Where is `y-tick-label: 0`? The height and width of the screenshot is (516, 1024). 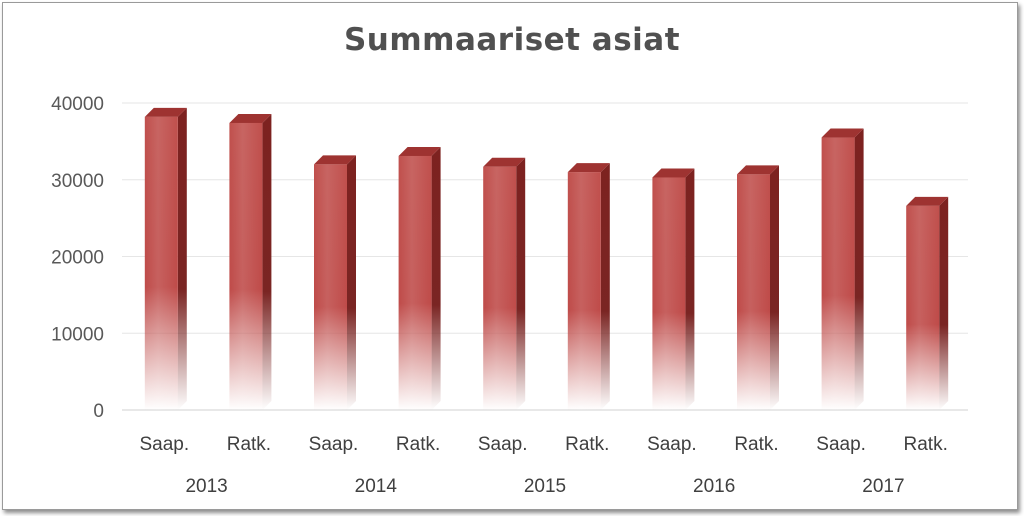
y-tick-label: 0 is located at coordinates (98, 411).